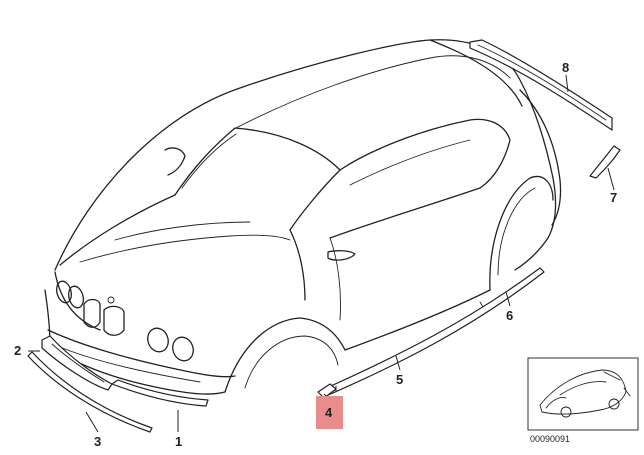 Image resolution: width=644 pixels, height=455 pixels. Describe the element at coordinates (327, 391) in the screenshot. I see `part-4-end-cap` at that location.